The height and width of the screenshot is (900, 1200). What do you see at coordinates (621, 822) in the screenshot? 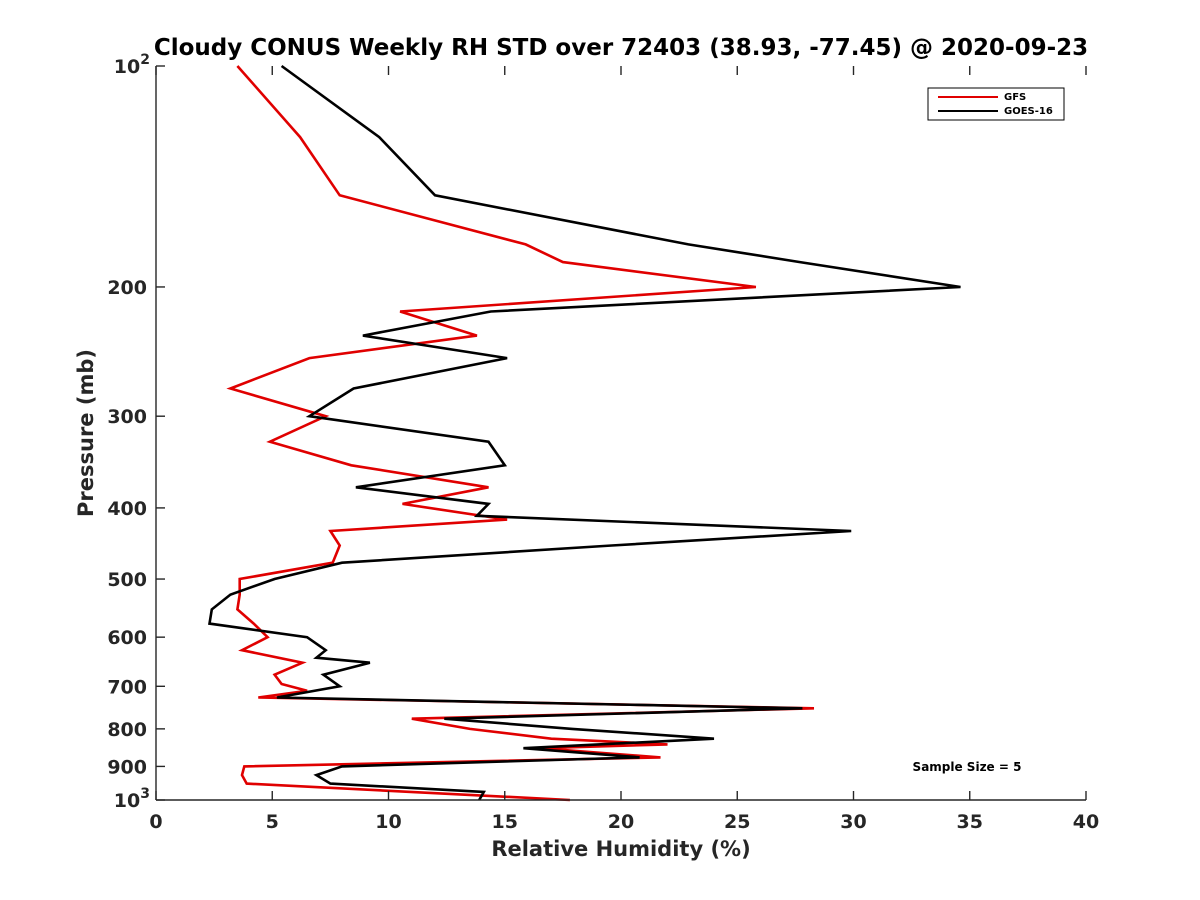
I see `x-tick-label: 20` at bounding box center [621, 822].